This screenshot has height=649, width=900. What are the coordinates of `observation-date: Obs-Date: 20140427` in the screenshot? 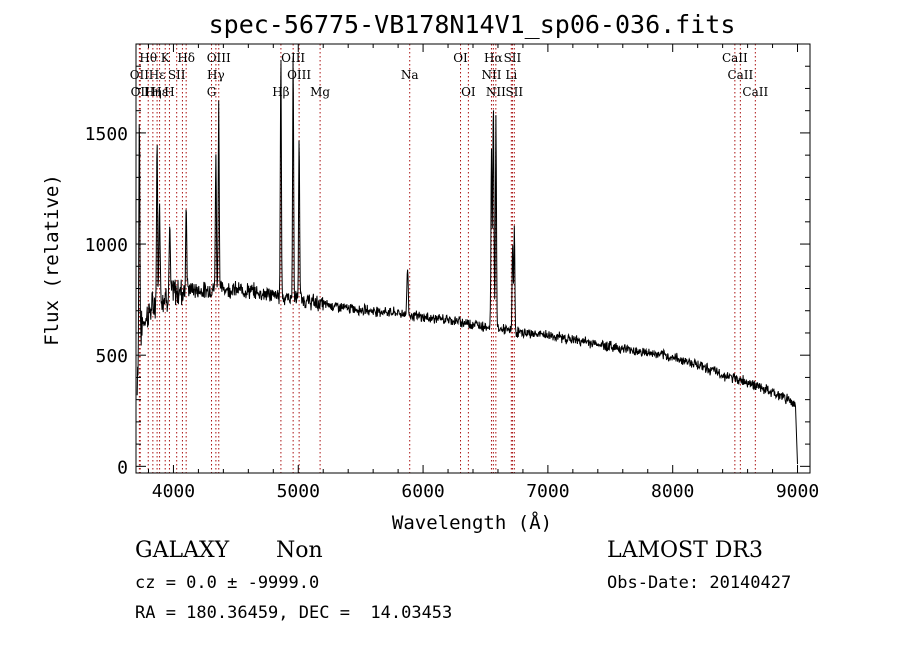 It's located at (699, 583).